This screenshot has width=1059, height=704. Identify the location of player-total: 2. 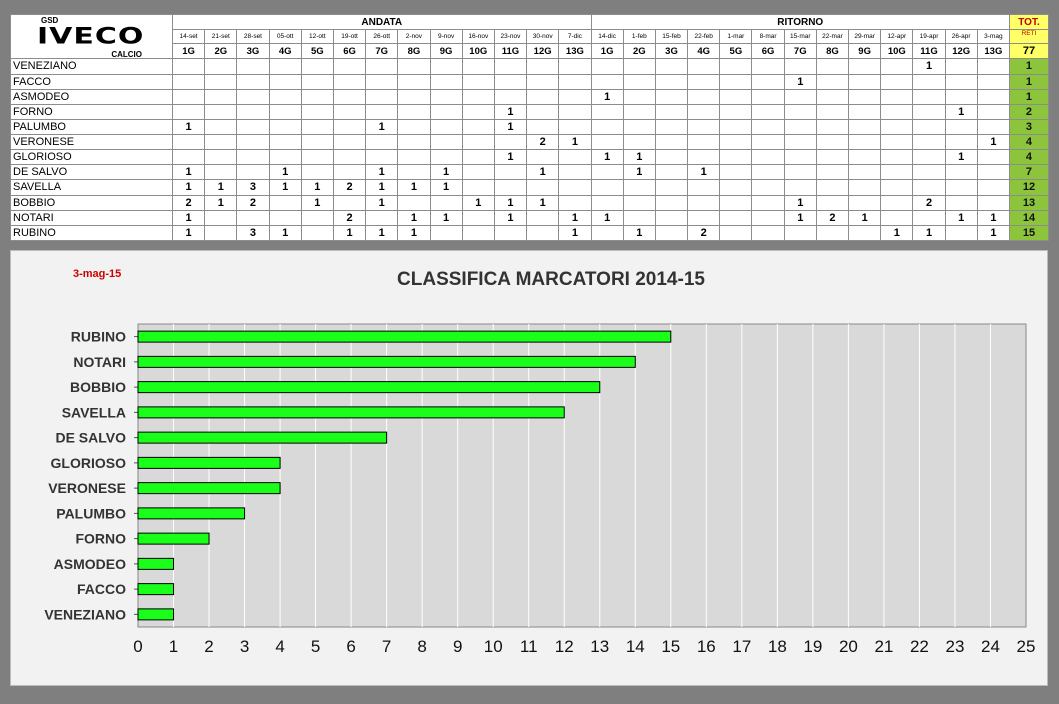
(1028, 111).